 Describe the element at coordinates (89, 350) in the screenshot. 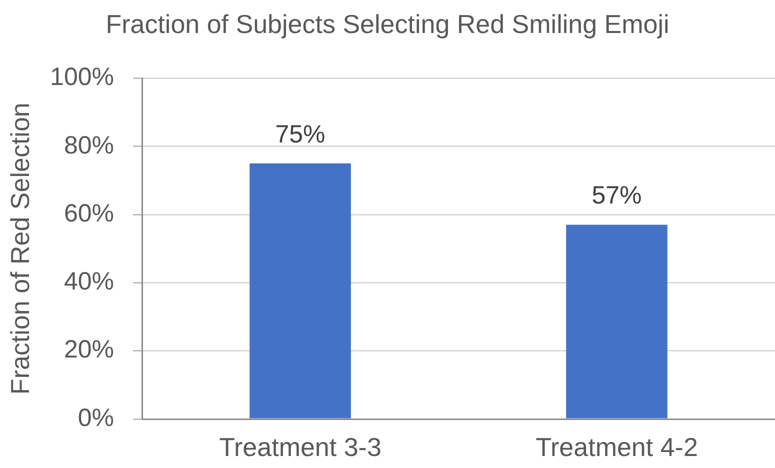

I see `y-tick-label: 20%` at that location.